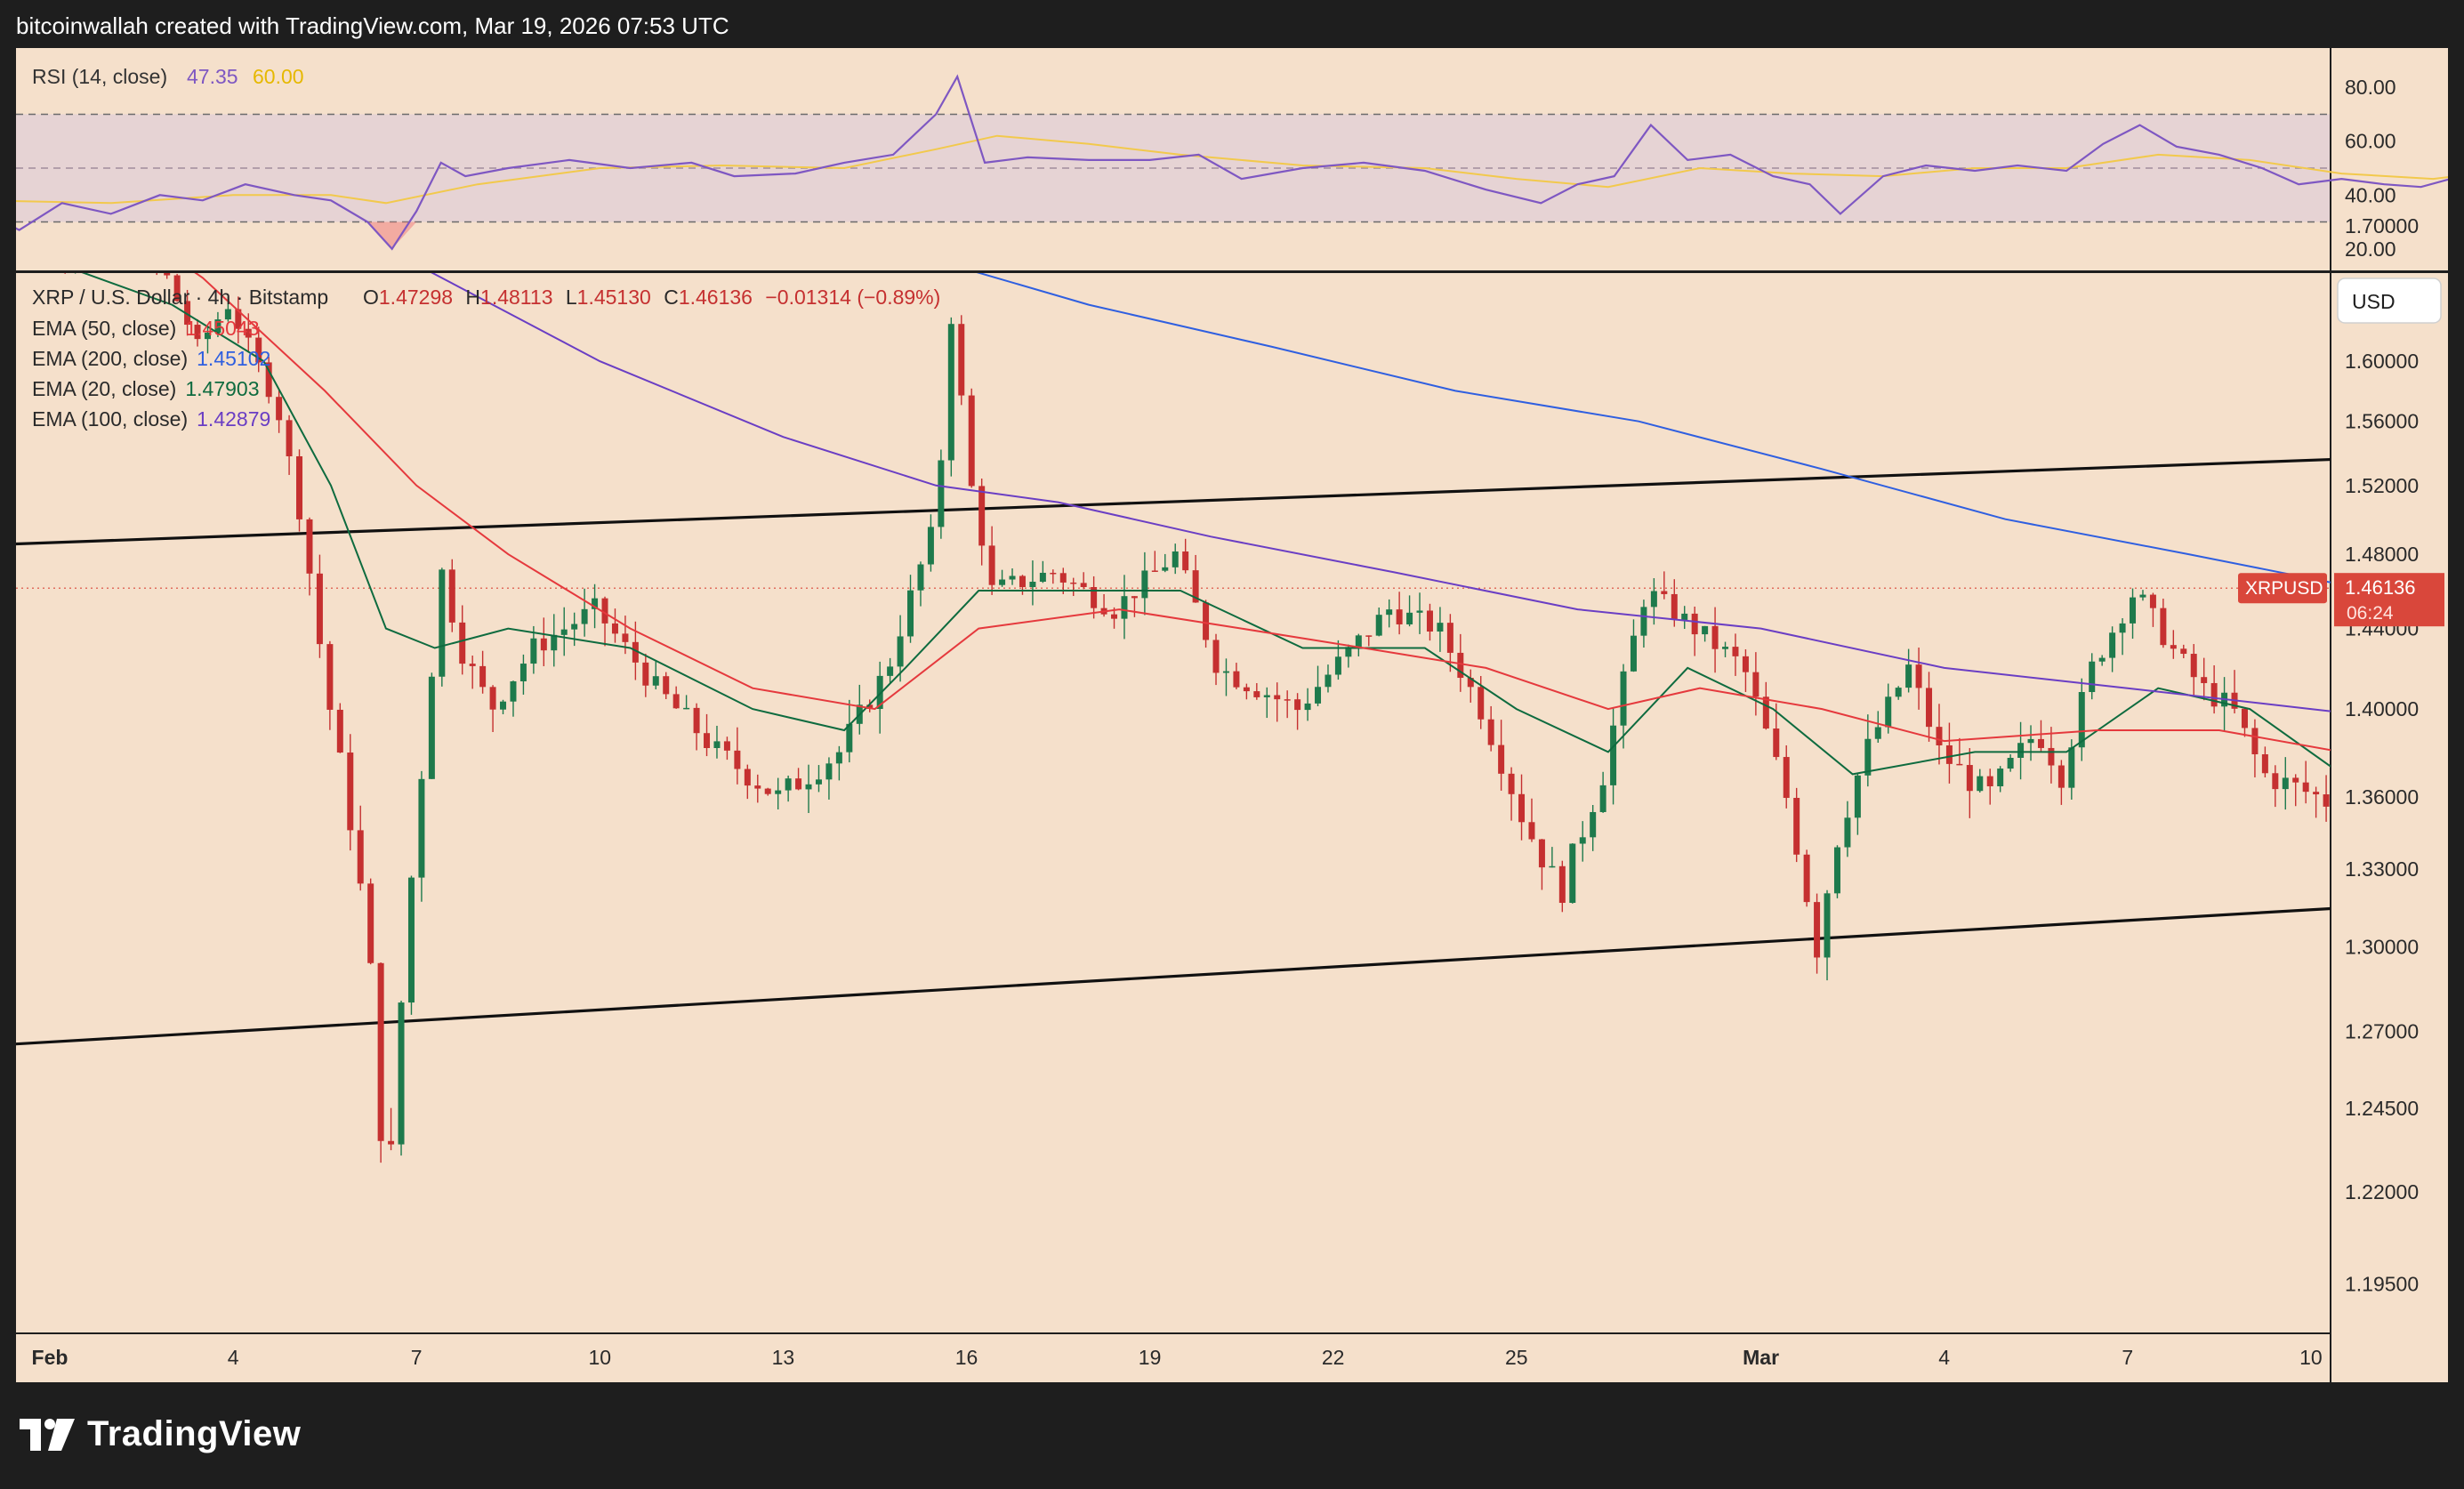 Image resolution: width=2464 pixels, height=1489 pixels. I want to click on currency-button: USD, so click(2389, 301).